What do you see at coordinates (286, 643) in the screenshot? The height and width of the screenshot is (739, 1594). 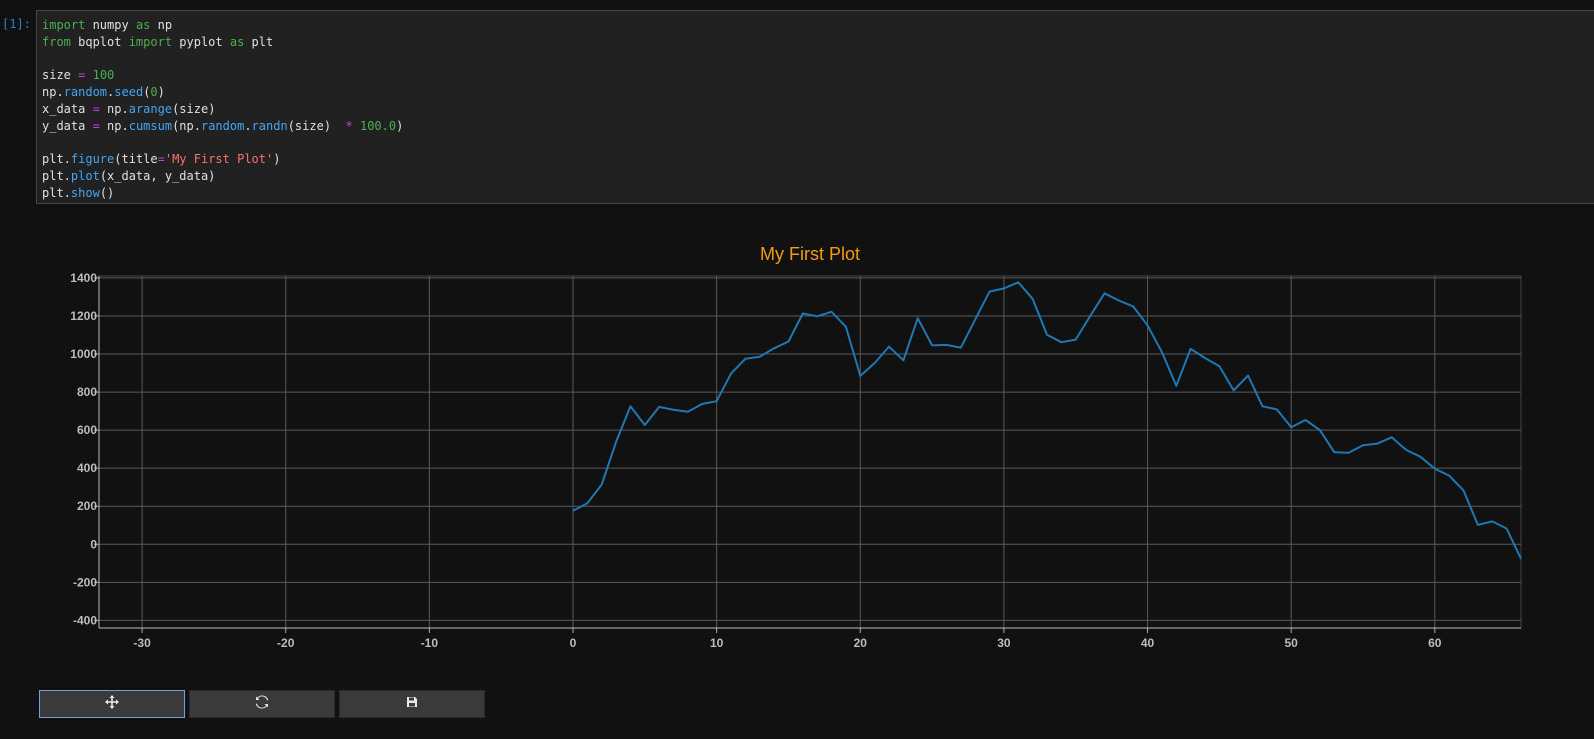 I see `x-tick-label: -20` at bounding box center [286, 643].